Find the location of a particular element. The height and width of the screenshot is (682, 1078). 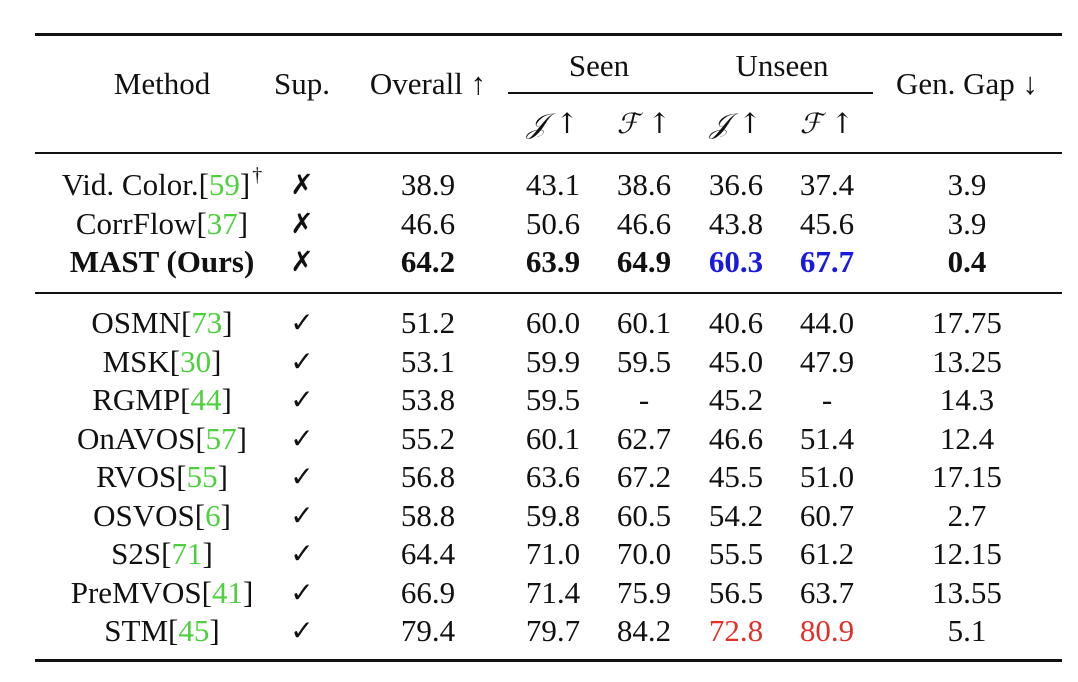

method-name: RGMP is located at coordinates (136, 399).